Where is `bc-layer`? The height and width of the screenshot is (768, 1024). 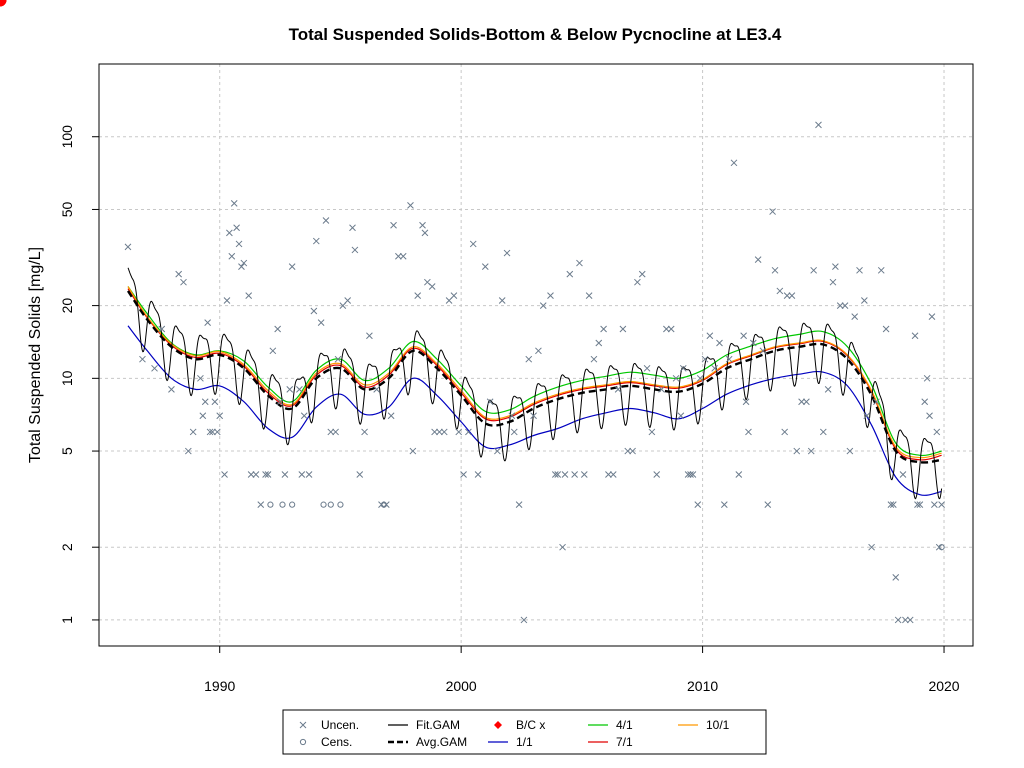 bc-layer is located at coordinates (3, 3).